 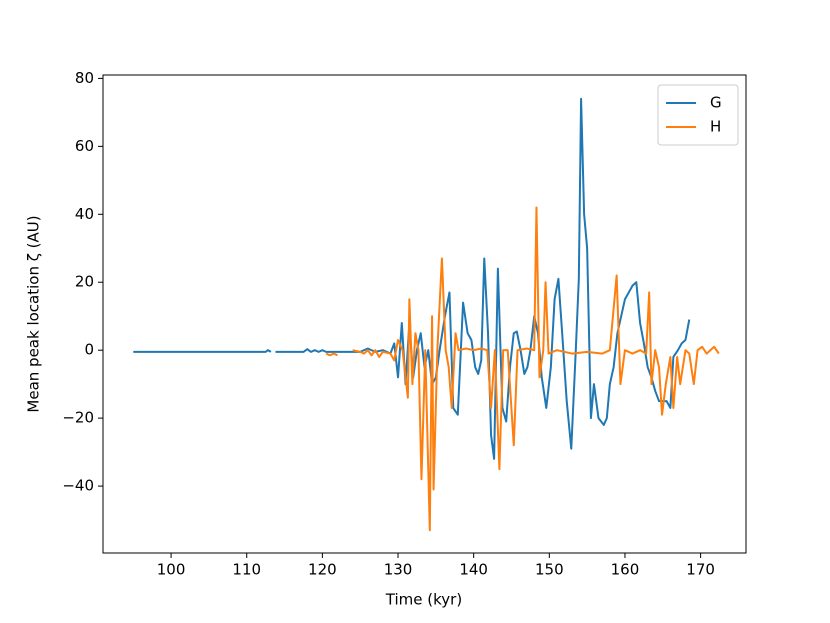 I want to click on y-axis-label: Mean peak location ζ (AU), so click(x=34, y=313).